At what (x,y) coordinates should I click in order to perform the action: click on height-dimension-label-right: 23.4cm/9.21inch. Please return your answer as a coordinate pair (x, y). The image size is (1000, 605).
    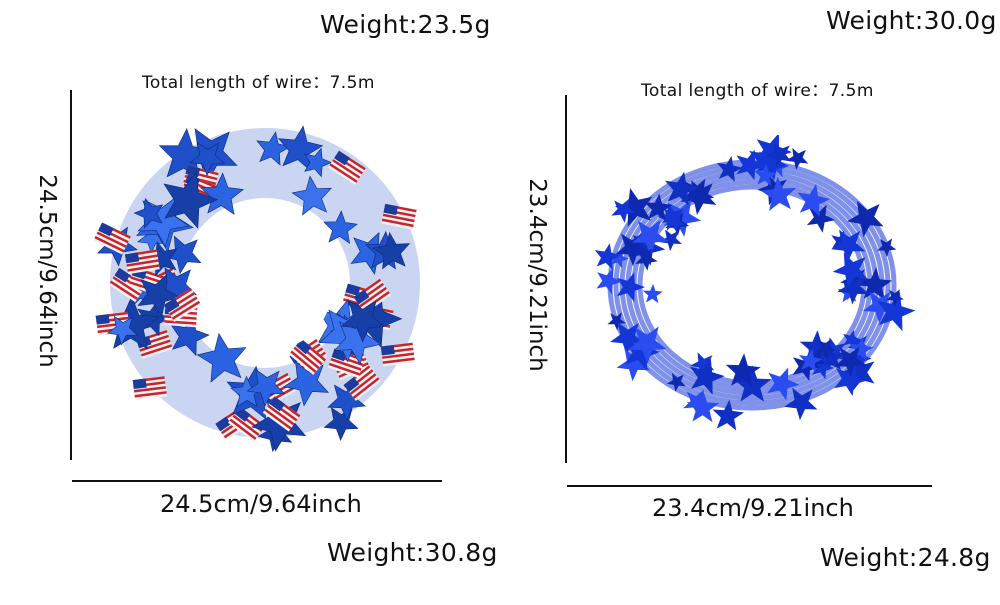
    Looking at the image, I should click on (537, 275).